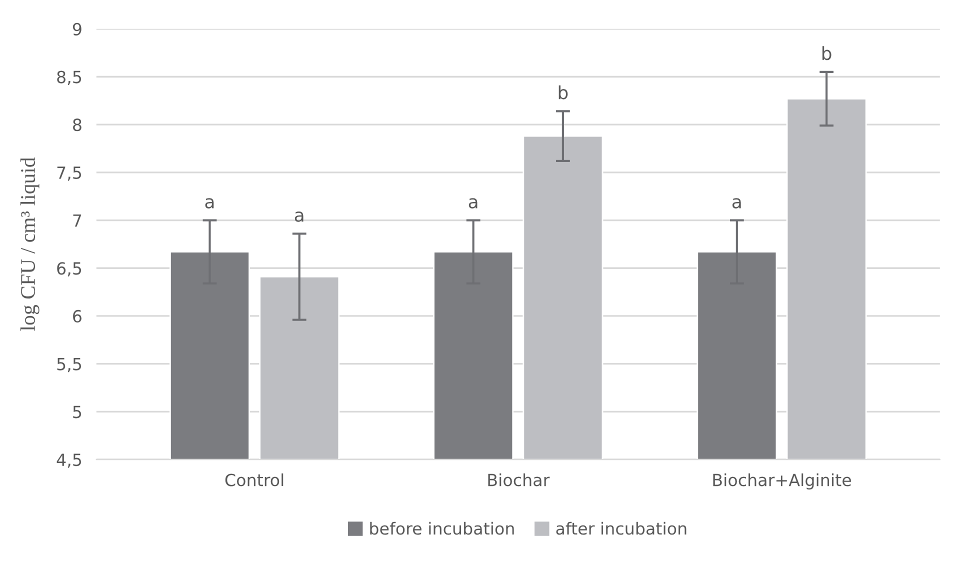 Image resolution: width=964 pixels, height=578 pixels. What do you see at coordinates (69, 269) in the screenshot?
I see `y-tick-label: 6,5` at bounding box center [69, 269].